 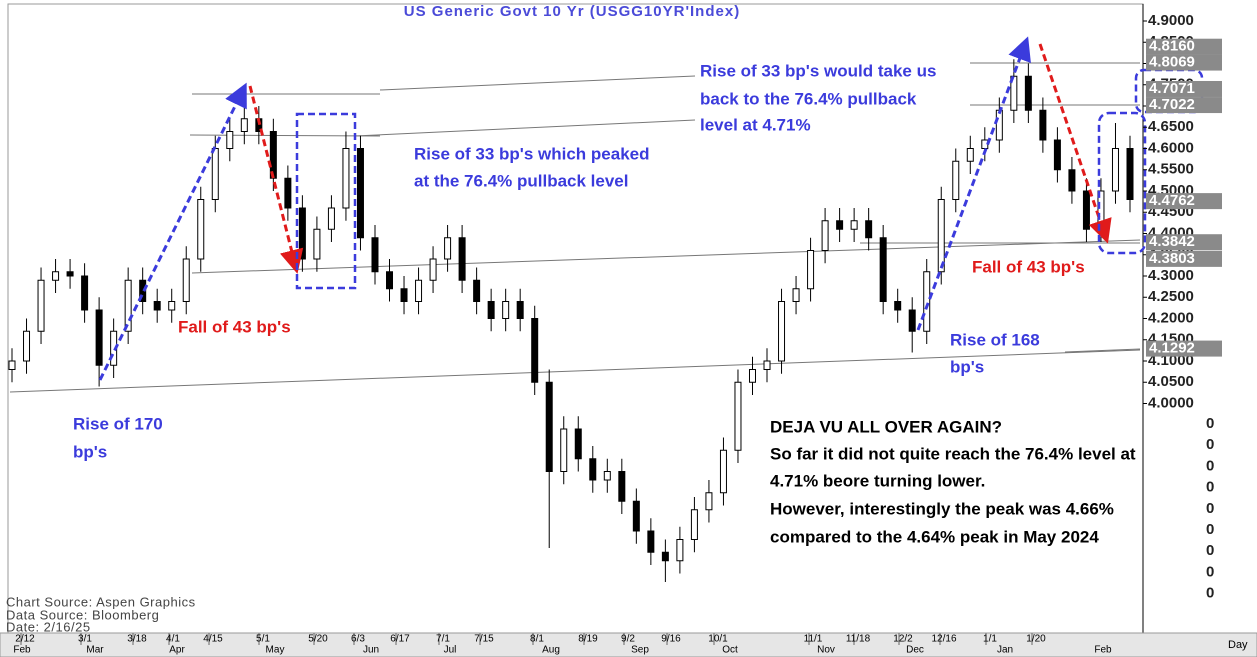 I want to click on month-label: Apr, so click(x=177, y=650).